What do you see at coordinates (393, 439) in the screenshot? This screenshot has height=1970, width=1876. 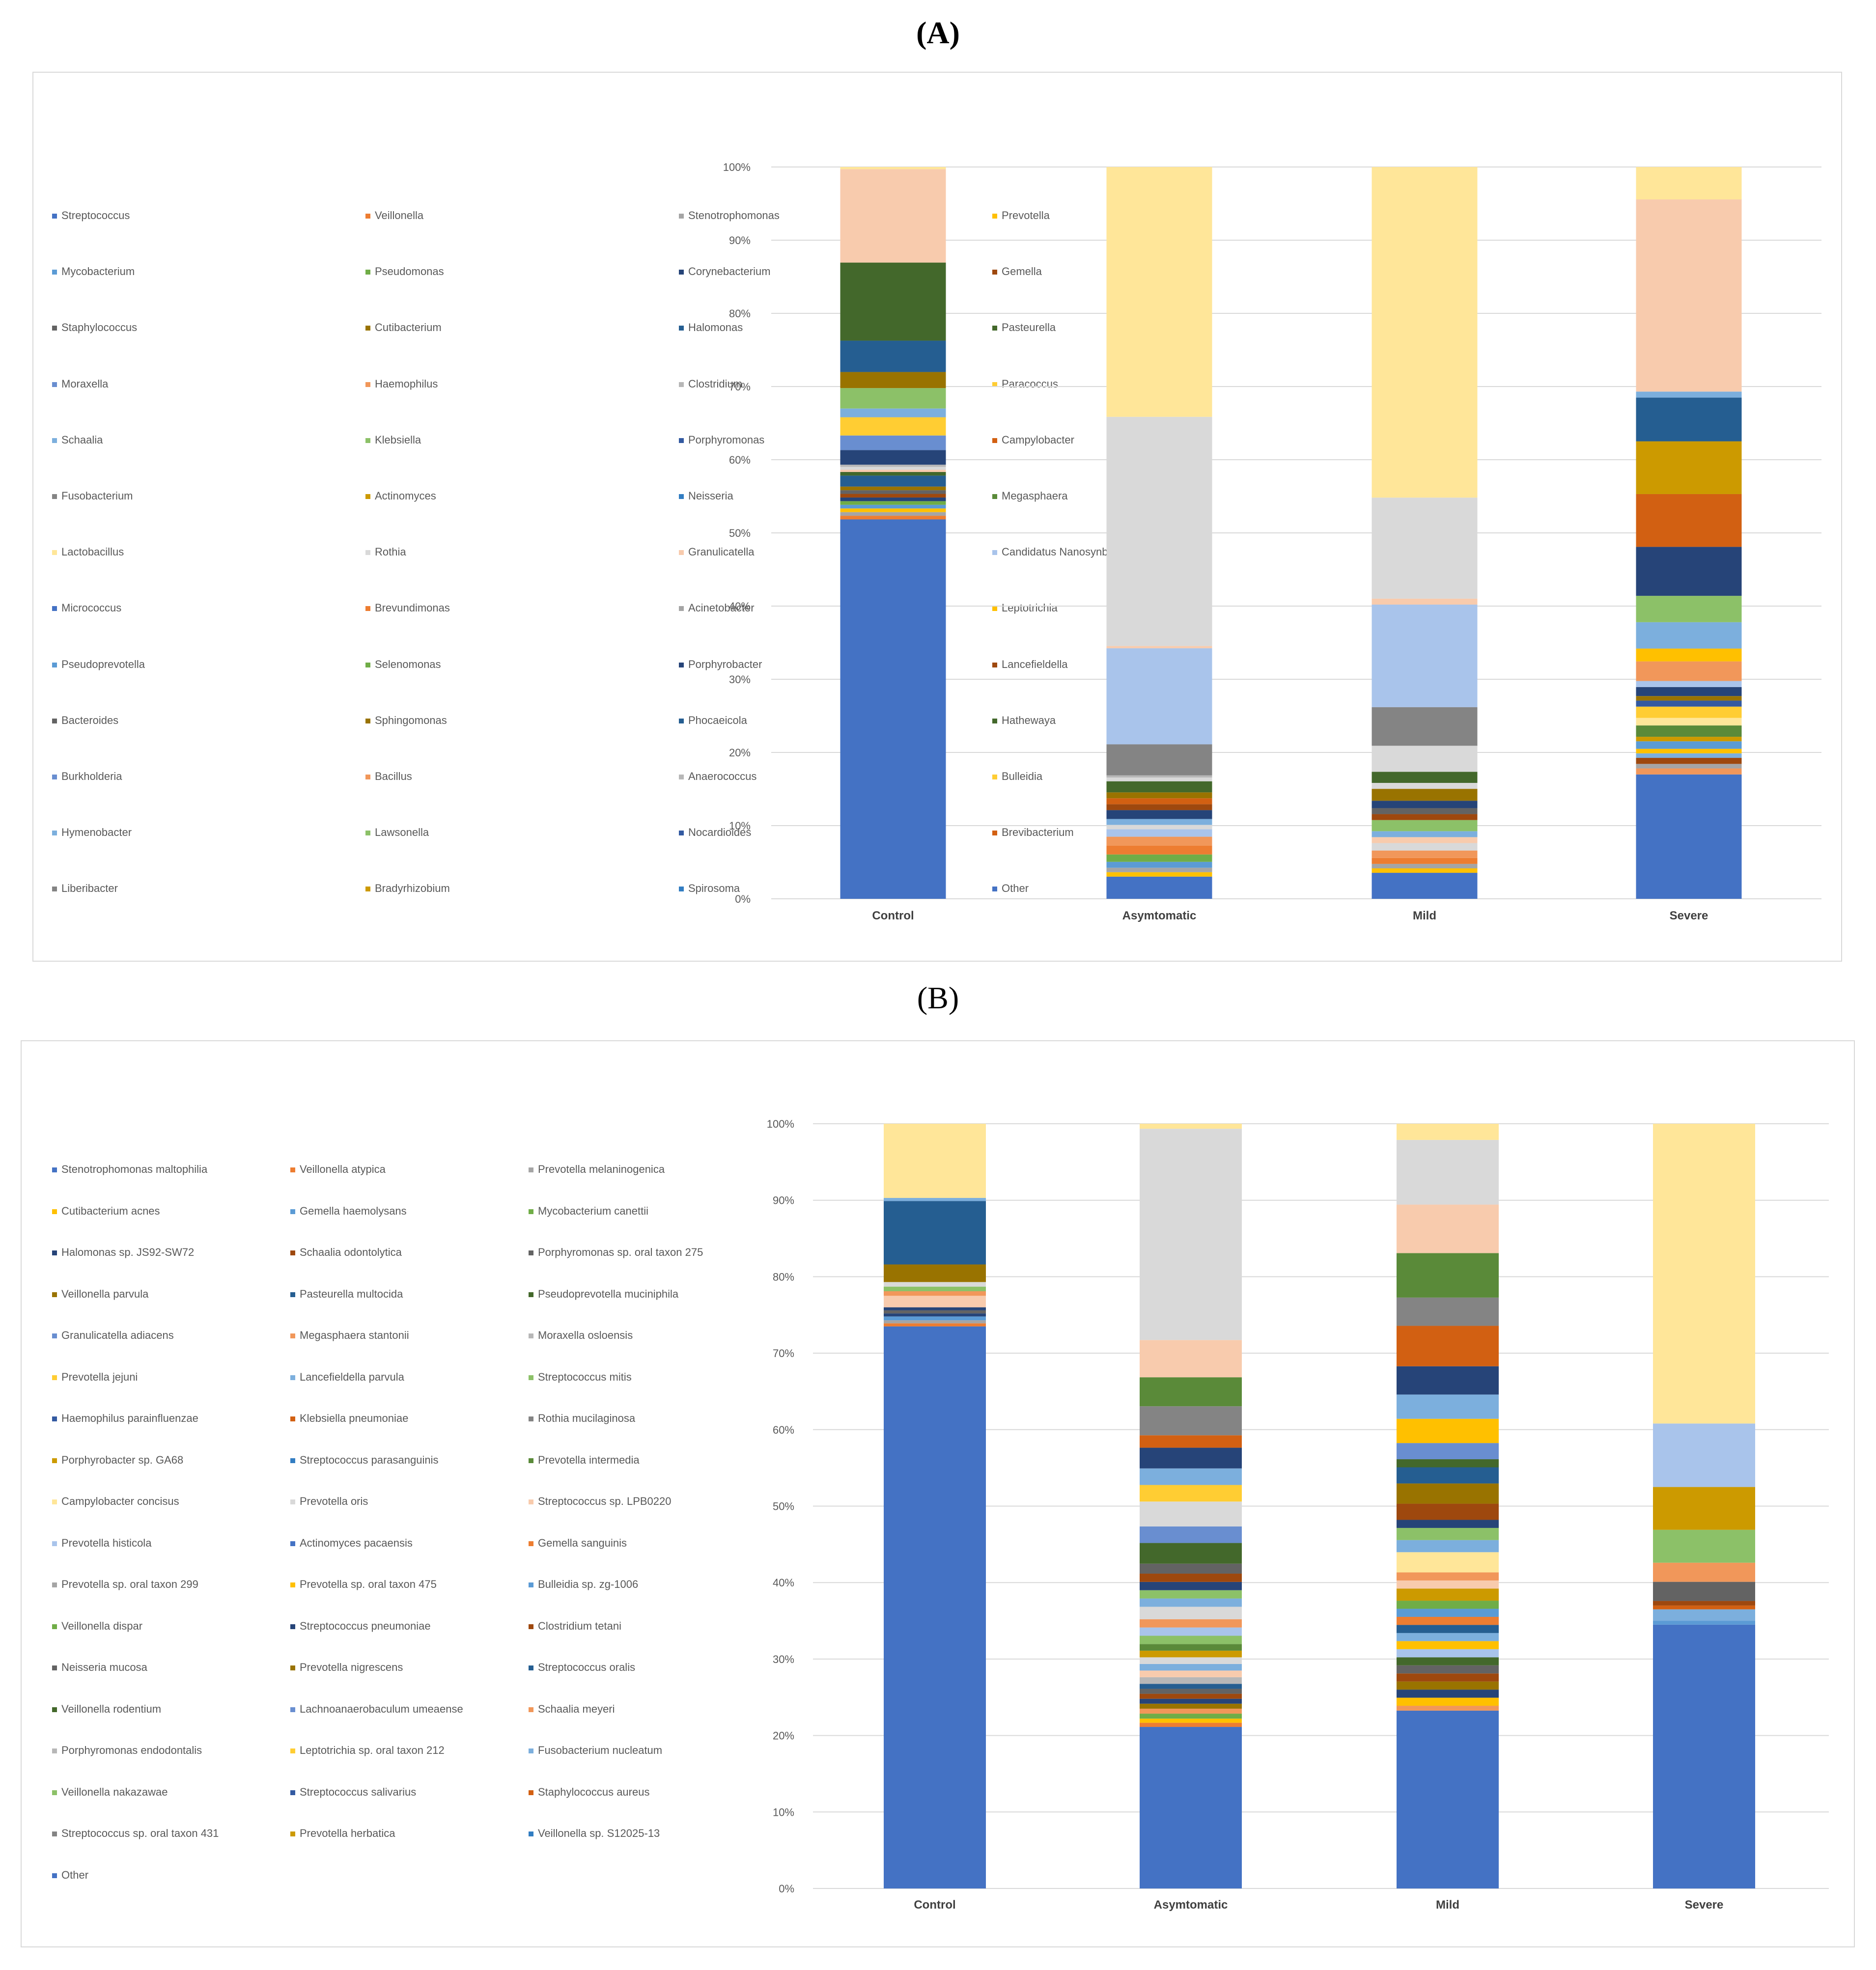 I see `legend-item: Klebsiella` at bounding box center [393, 439].